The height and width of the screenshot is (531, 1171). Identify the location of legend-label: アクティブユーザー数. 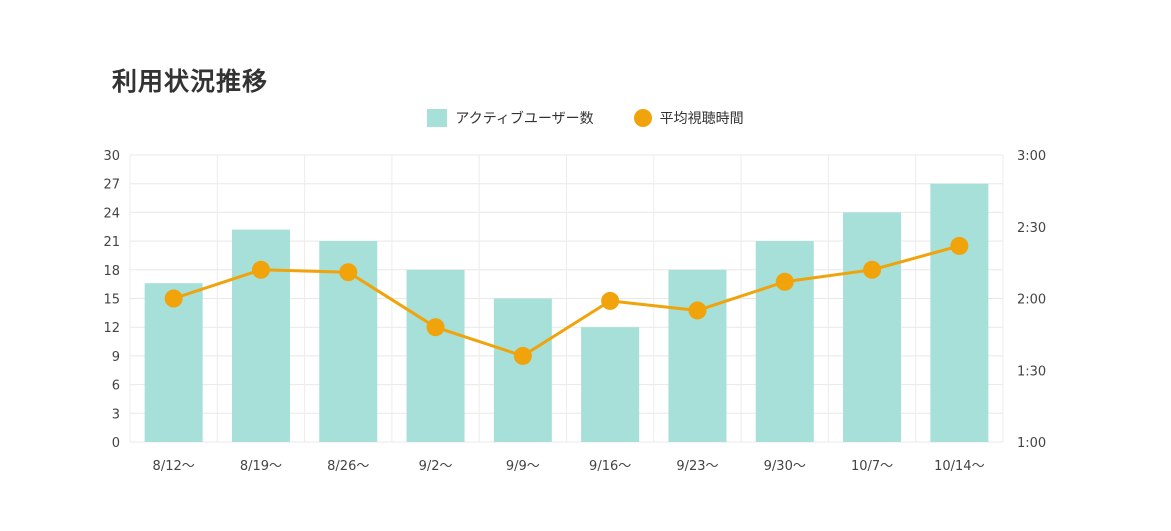
(524, 119).